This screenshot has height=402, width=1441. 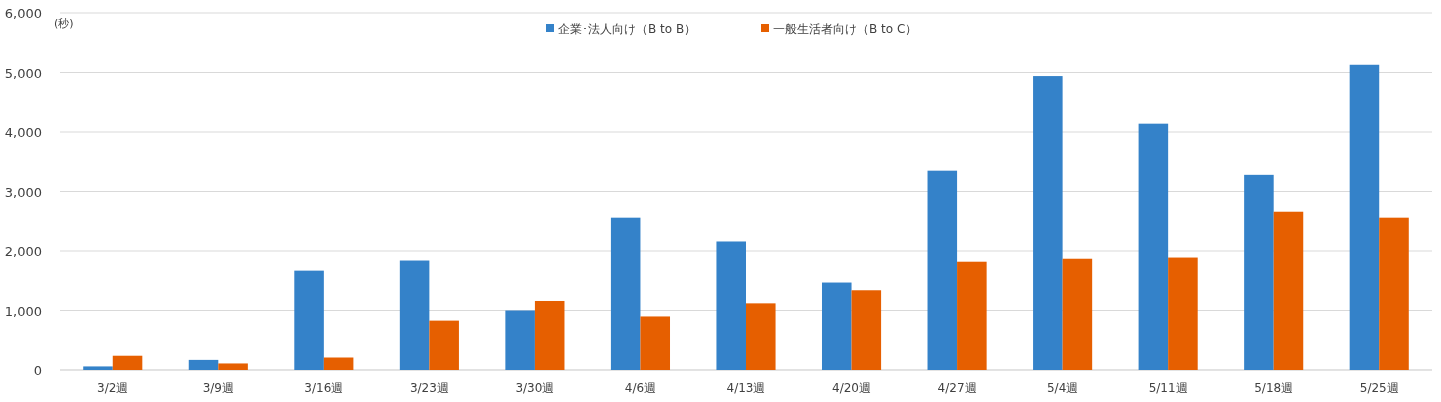 I want to click on x-tick-label: 5/11週, so click(x=1168, y=388).